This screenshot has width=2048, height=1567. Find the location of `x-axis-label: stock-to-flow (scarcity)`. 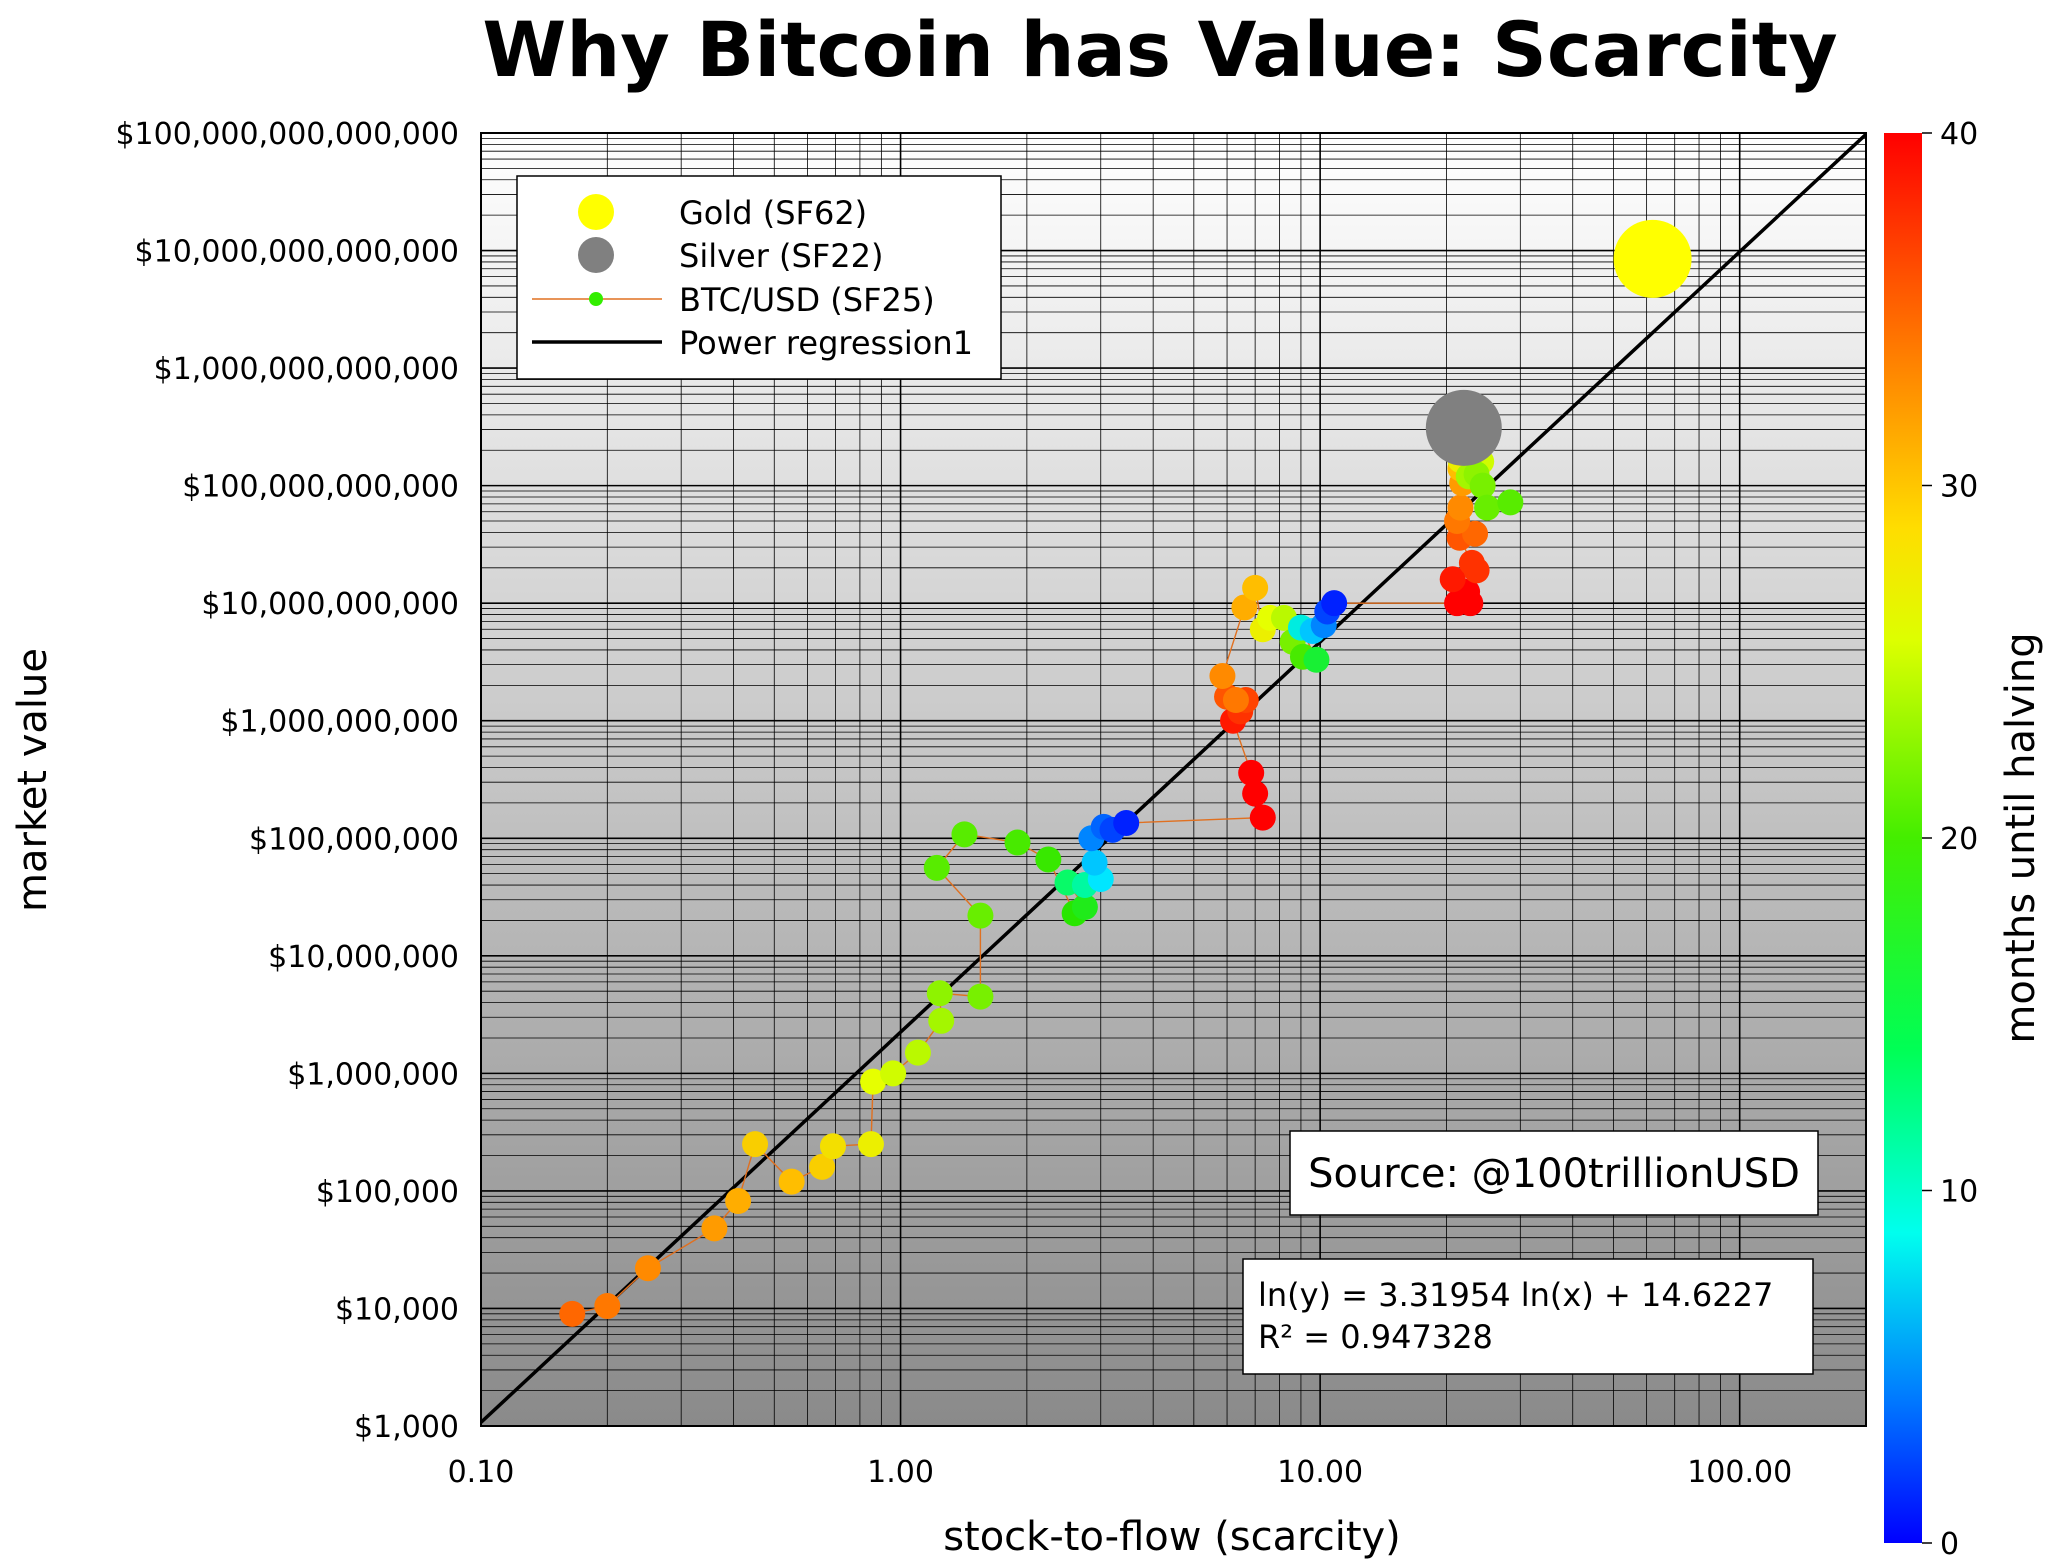

x-axis-label: stock-to-flow (scarcity) is located at coordinates (1172, 1537).